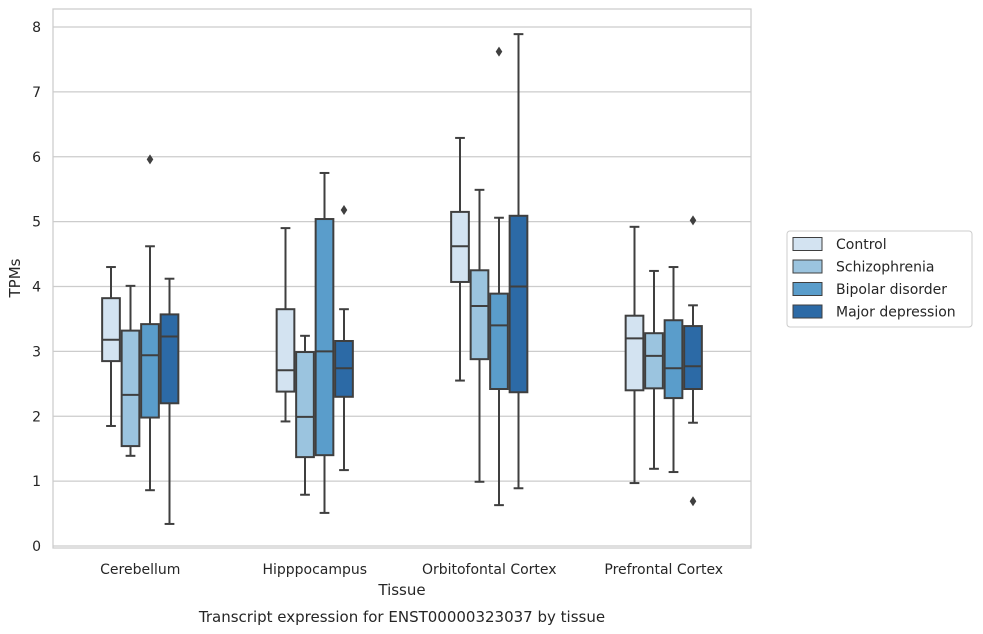 This screenshot has height=634, width=983. Describe the element at coordinates (489, 570) in the screenshot. I see `x-tick-label: Orbitofontal Cortex` at that location.